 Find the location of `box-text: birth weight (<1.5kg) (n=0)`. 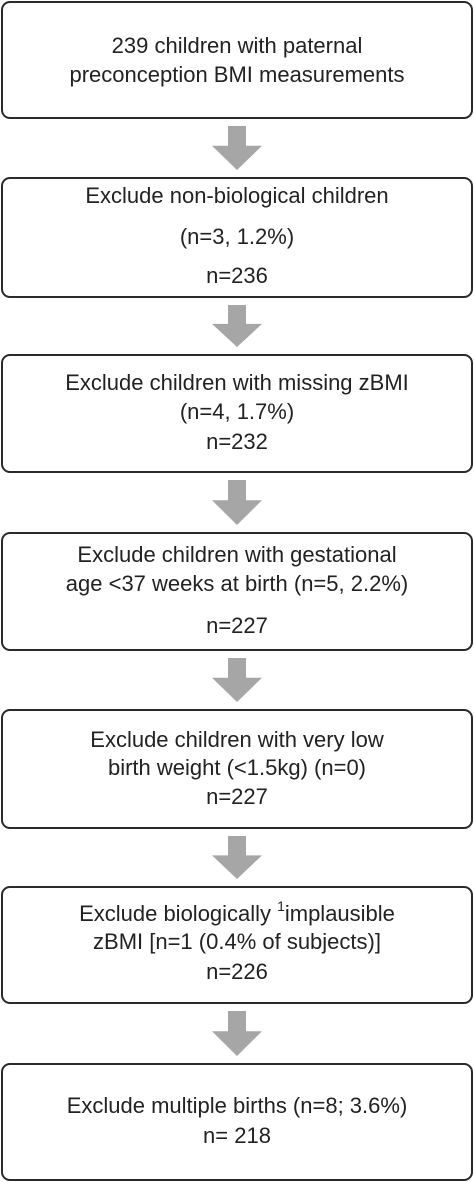

box-text: birth weight (<1.5kg) (n=0) is located at coordinates (237, 767).